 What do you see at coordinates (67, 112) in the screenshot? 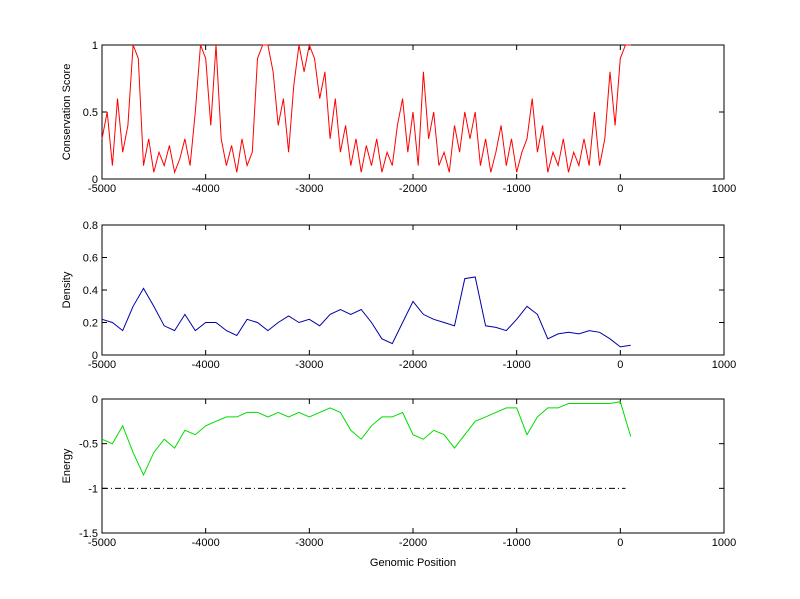
I see `y-axis-label: Conservation Score` at bounding box center [67, 112].